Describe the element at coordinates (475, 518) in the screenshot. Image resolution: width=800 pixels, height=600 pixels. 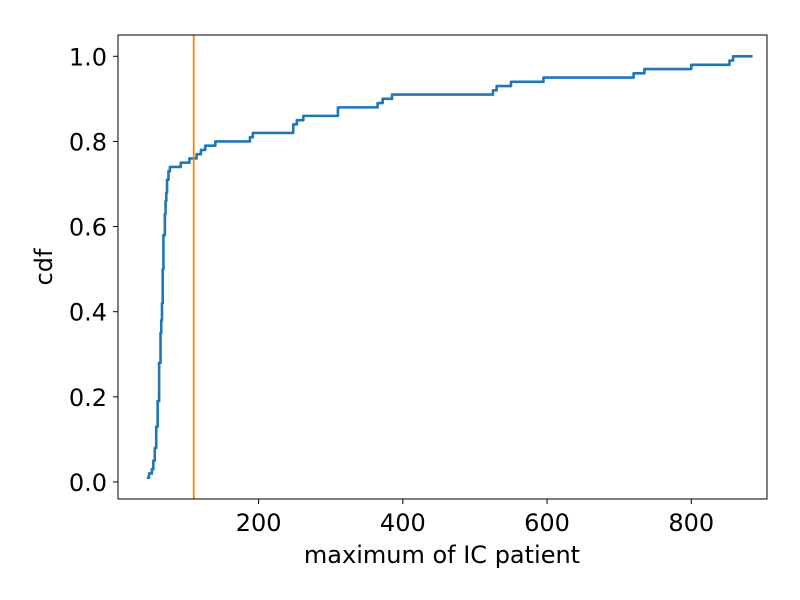
I see `x-axis-ticks: 200 400 600 800` at that location.